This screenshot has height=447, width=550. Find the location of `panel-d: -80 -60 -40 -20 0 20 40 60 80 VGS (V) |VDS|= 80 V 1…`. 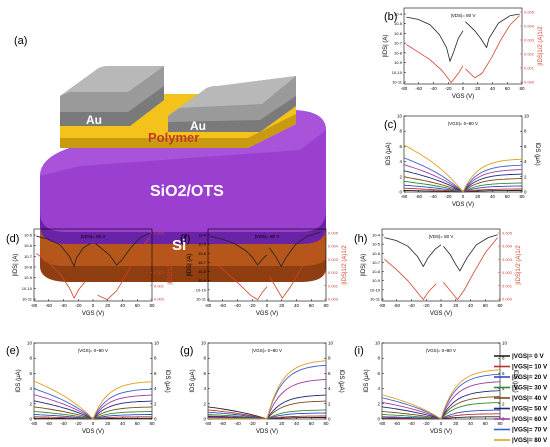

panel-d: -80 -60 -40 -20 0 20 40 60 80 VGS (V) |VDS|= 80 V 1… is located at coordinates (93, 272).